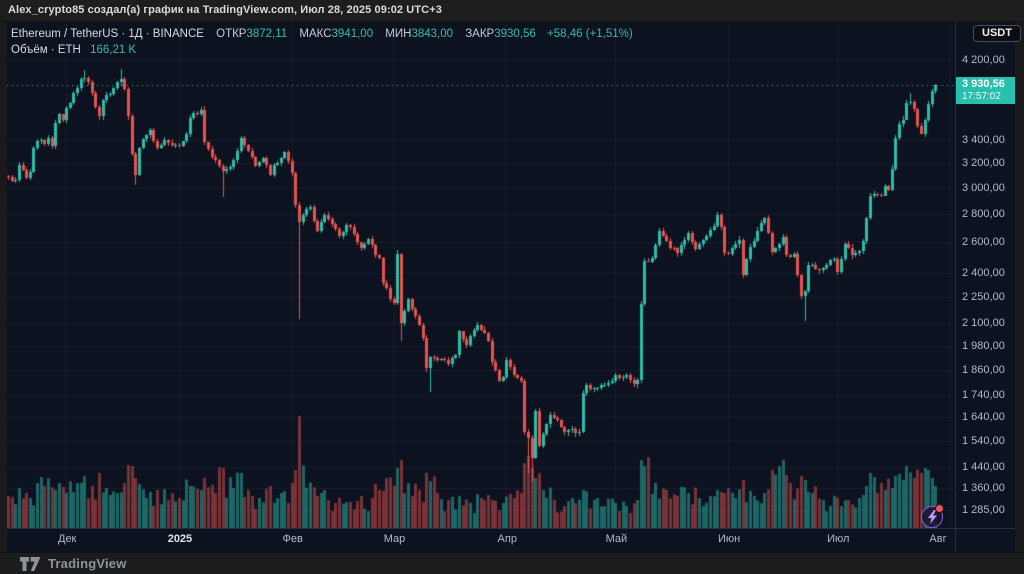 This screenshot has width=1024, height=574. Describe the element at coordinates (113, 50) in the screenshot. I see `volume-value: 166,21 K` at that location.